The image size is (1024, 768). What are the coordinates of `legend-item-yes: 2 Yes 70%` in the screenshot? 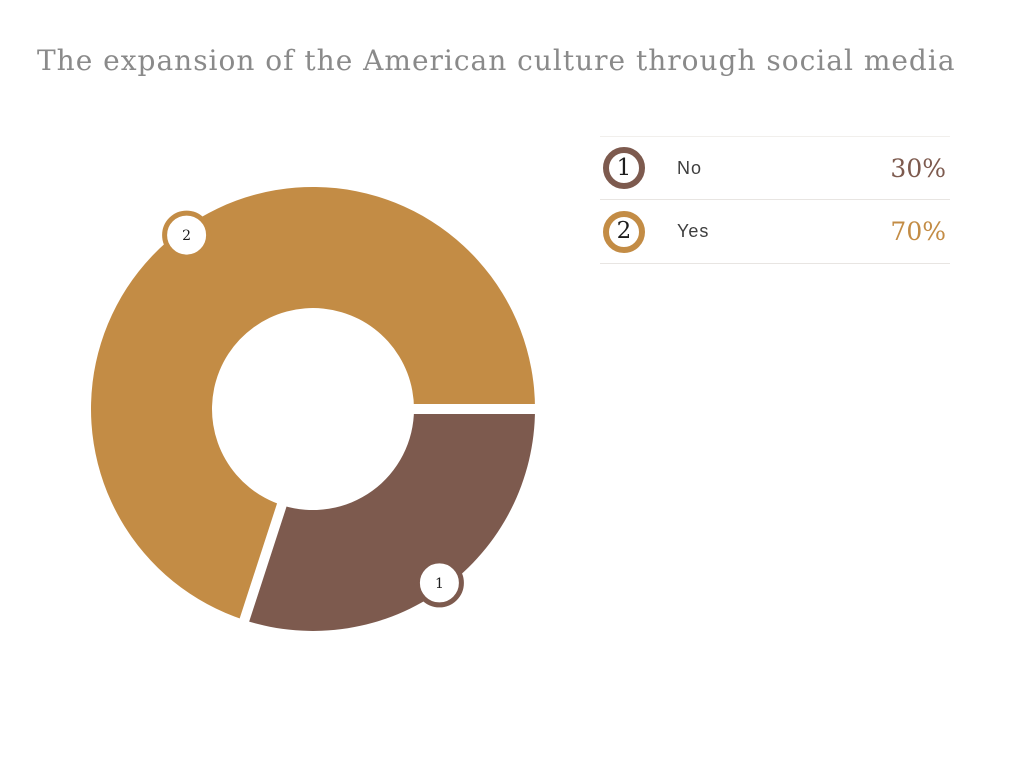 It's located at (775, 232).